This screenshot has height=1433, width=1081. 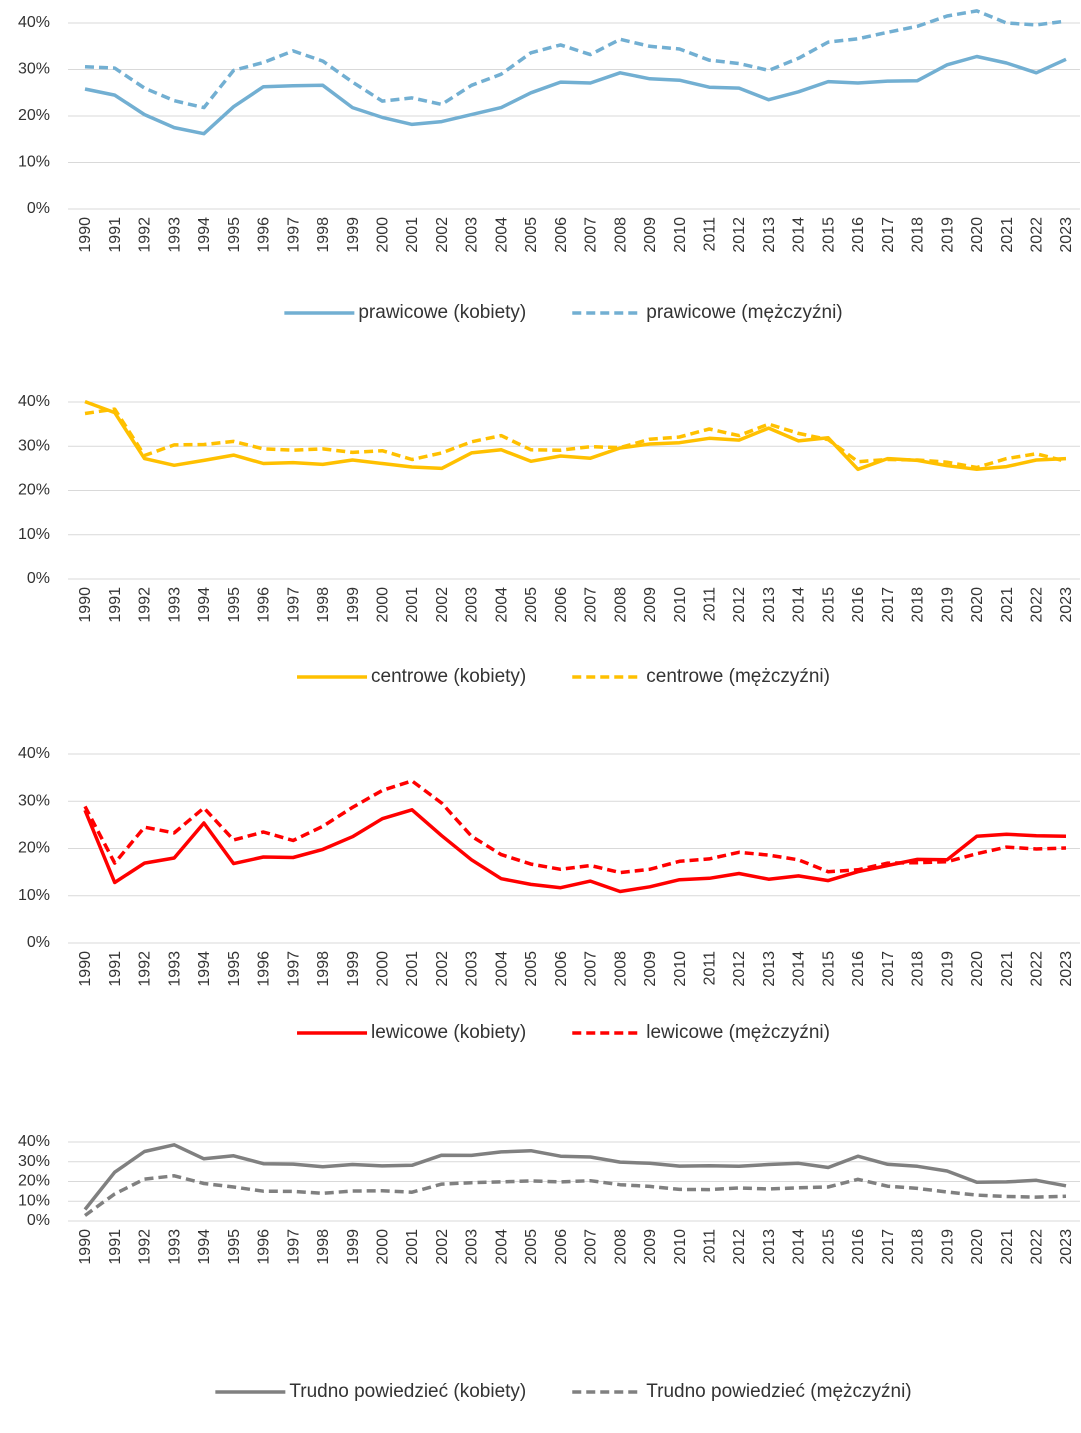 What do you see at coordinates (407, 1391) in the screenshot?
I see `legend-label: Trudno powiedzieć (kobiety)` at bounding box center [407, 1391].